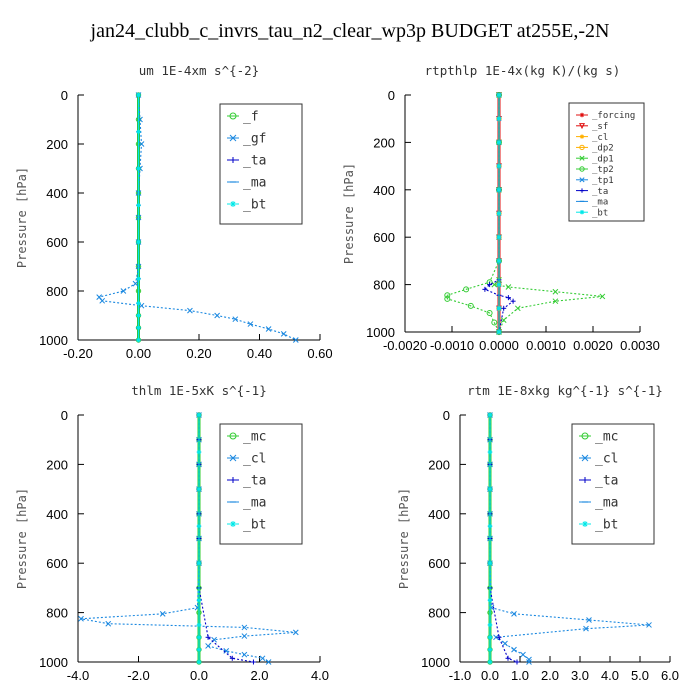  Describe the element at coordinates (261, 484) in the screenshot. I see `legend: _mc _cl _ta _ma _bt` at that location.